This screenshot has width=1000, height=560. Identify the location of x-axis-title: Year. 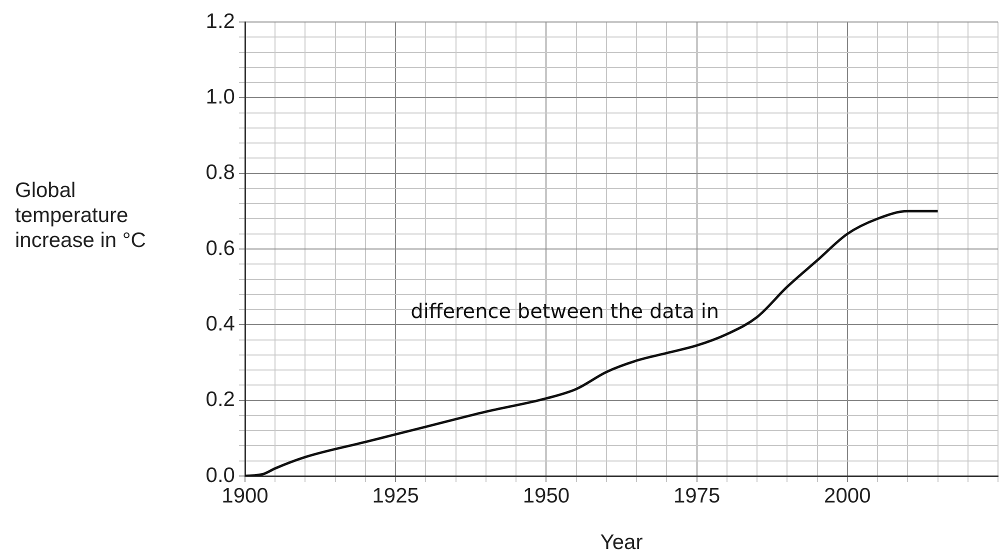
(621, 542).